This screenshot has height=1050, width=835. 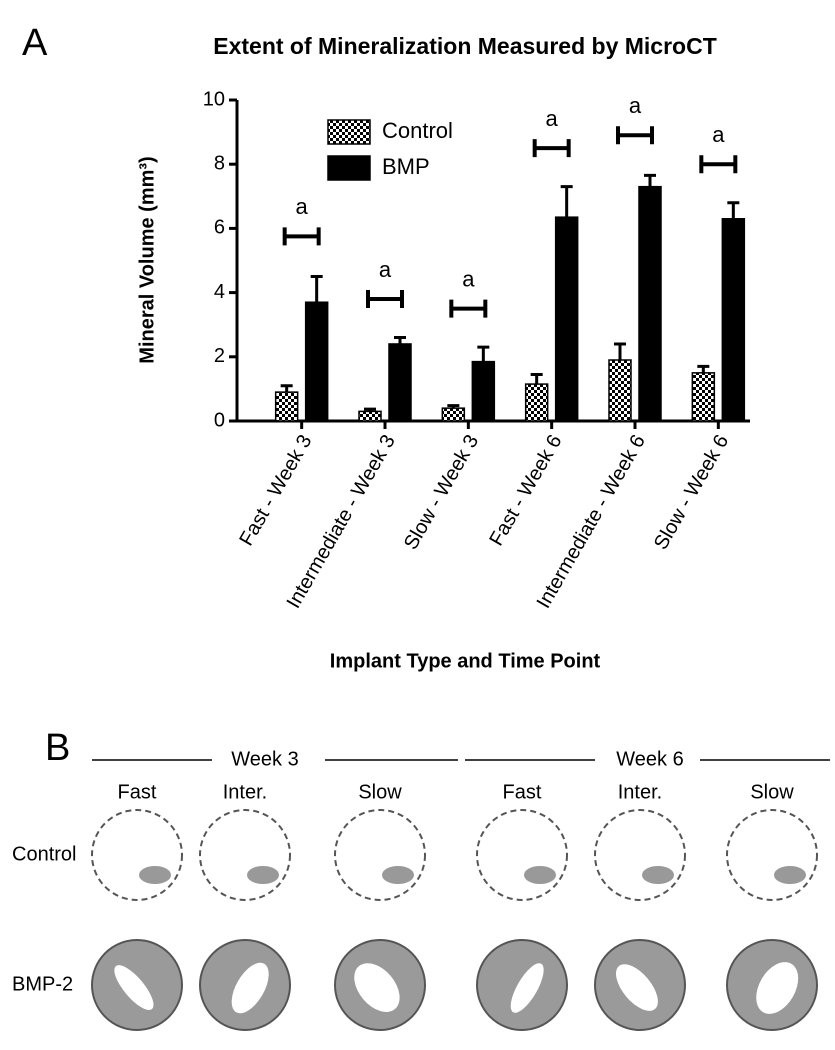 I want to click on row-label: Control, so click(x=44, y=854).